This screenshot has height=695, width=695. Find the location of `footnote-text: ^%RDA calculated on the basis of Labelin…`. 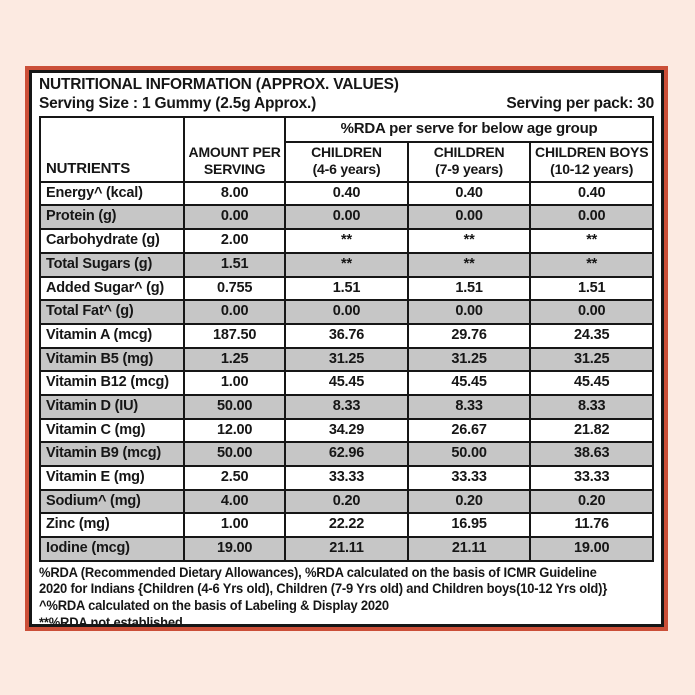

footnote-text: ^%RDA calculated on the basis of Labelin… is located at coordinates (214, 606).